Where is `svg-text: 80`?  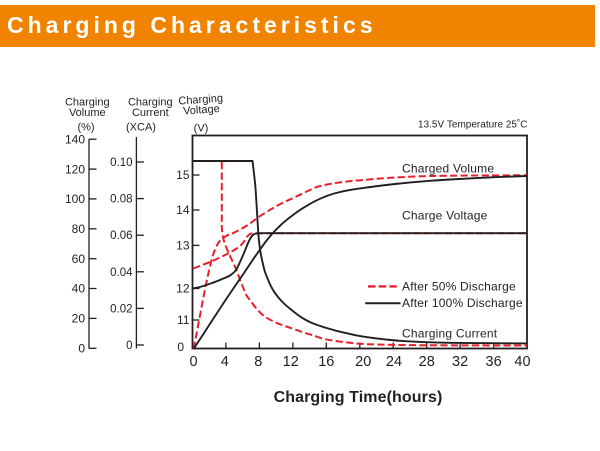 svg-text: 80 is located at coordinates (79, 229).